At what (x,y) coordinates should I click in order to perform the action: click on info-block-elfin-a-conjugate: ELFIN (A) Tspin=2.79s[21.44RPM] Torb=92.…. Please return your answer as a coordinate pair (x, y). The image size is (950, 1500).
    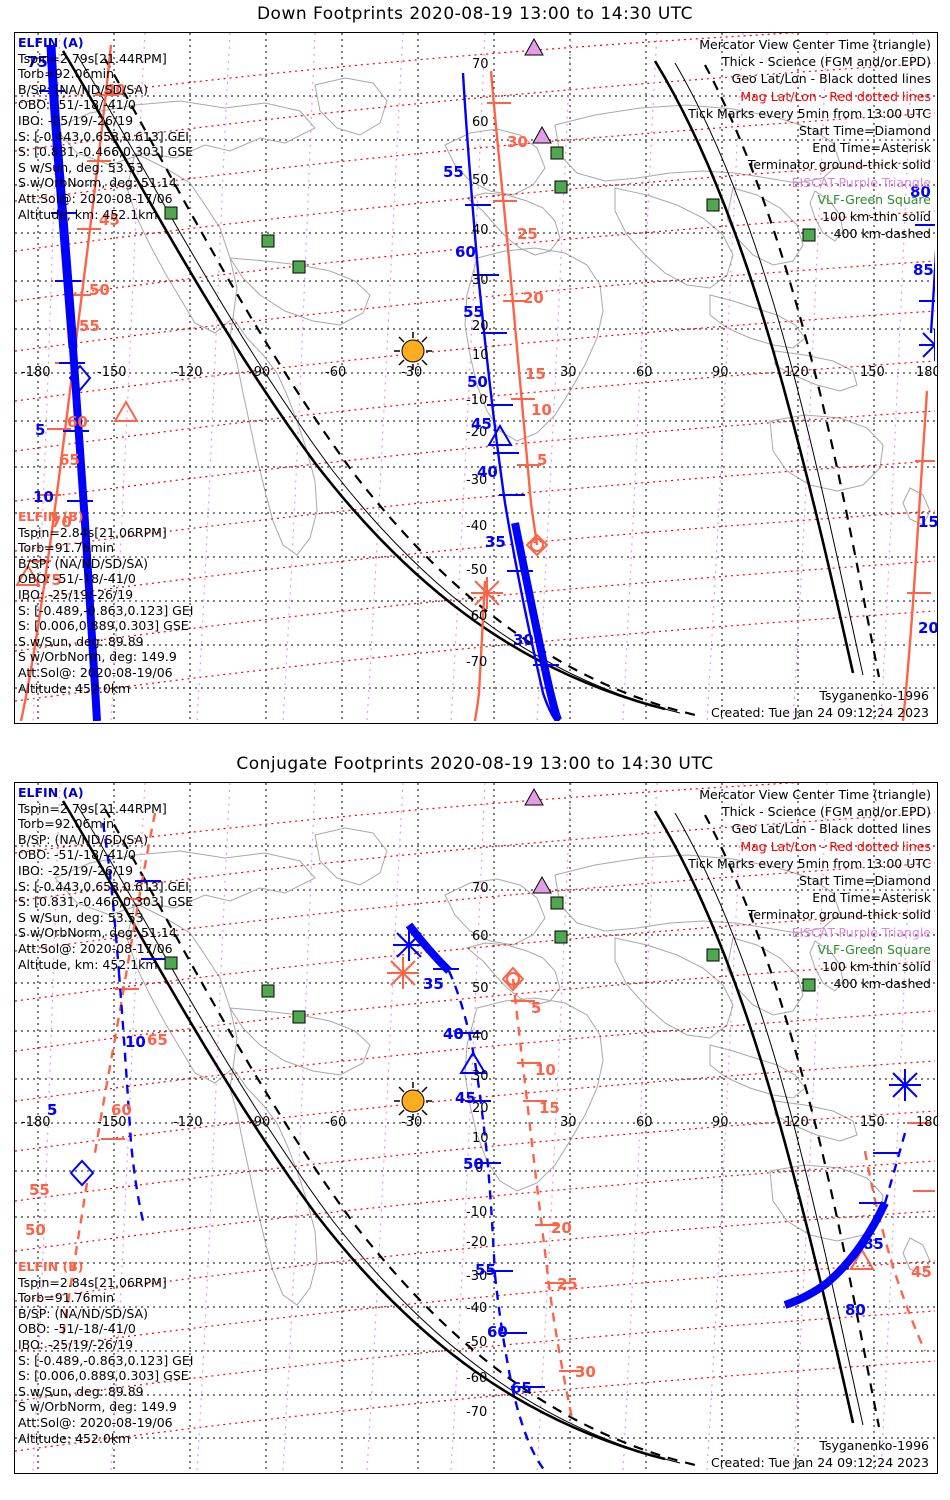
    Looking at the image, I should click on (105, 878).